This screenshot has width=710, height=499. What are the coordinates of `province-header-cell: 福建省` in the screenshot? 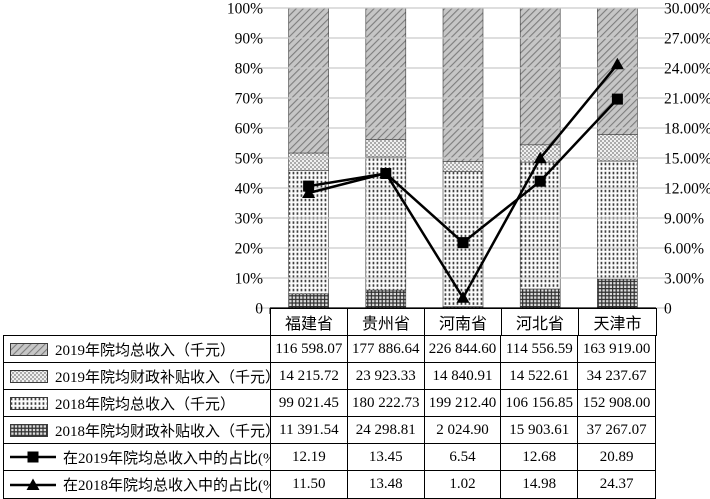 It's located at (309, 322).